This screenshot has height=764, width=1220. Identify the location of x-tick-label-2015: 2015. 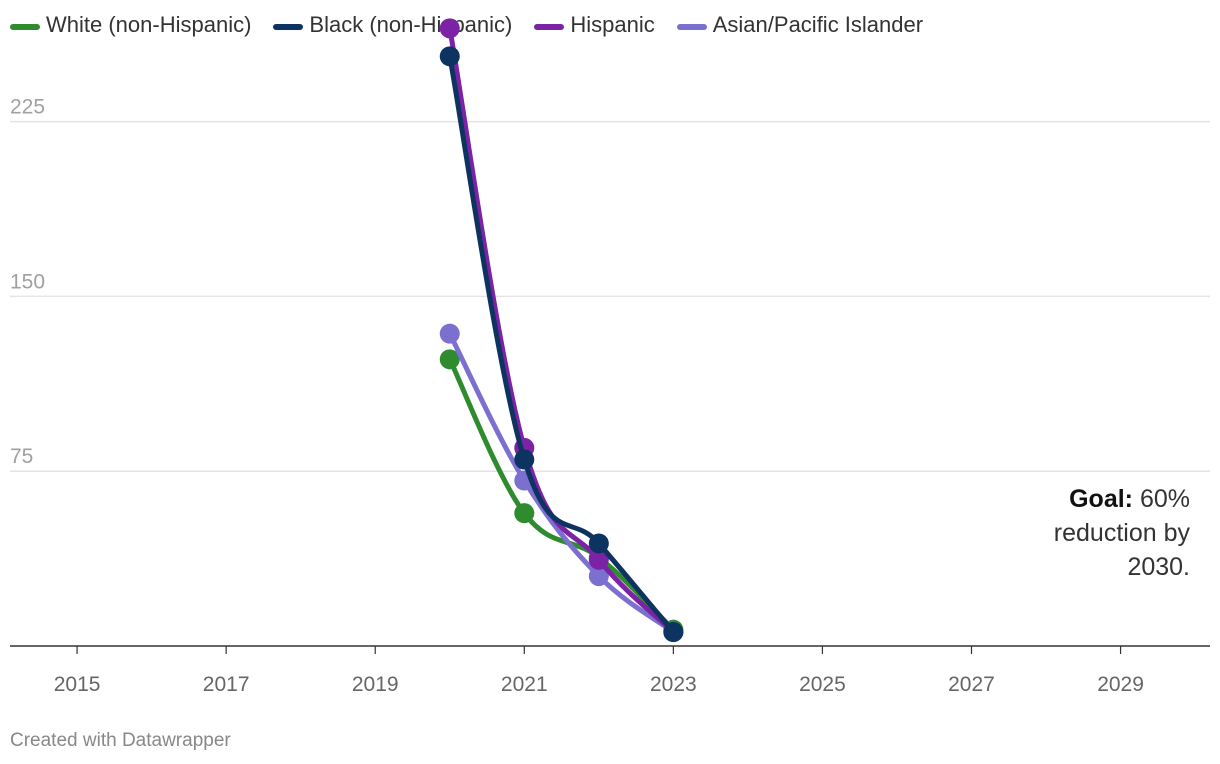
(77, 684).